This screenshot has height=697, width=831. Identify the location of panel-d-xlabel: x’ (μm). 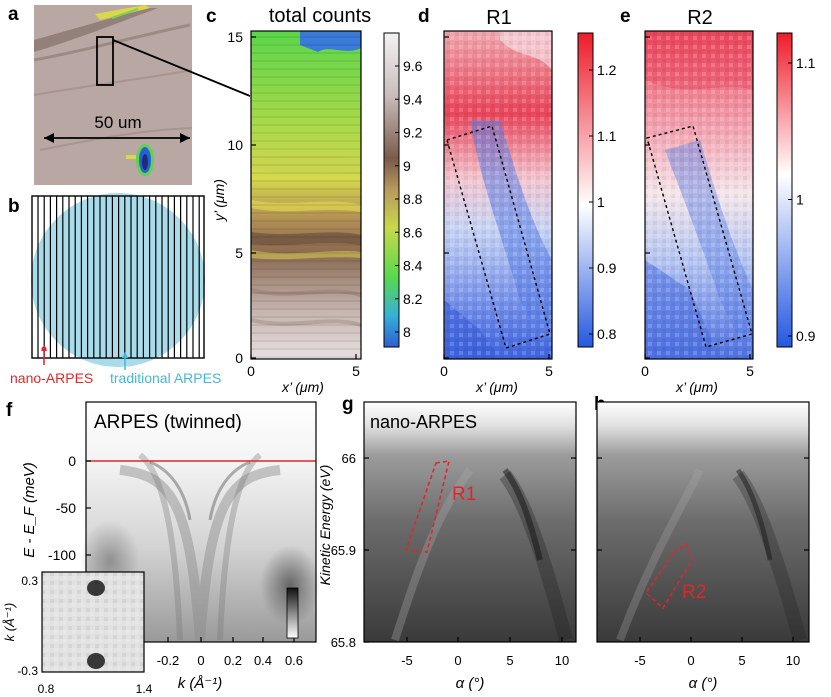
(496, 387).